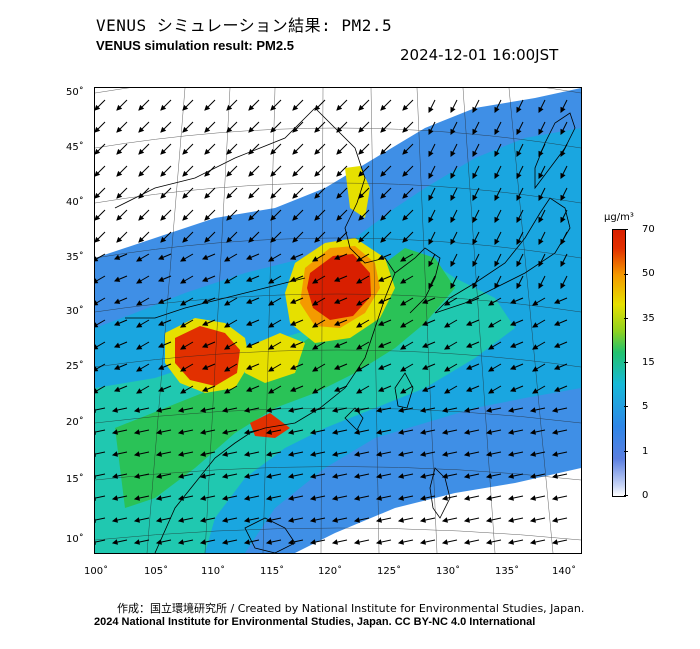 The height and width of the screenshot is (649, 700). I want to click on lat-label-30: 30˚, so click(75, 311).